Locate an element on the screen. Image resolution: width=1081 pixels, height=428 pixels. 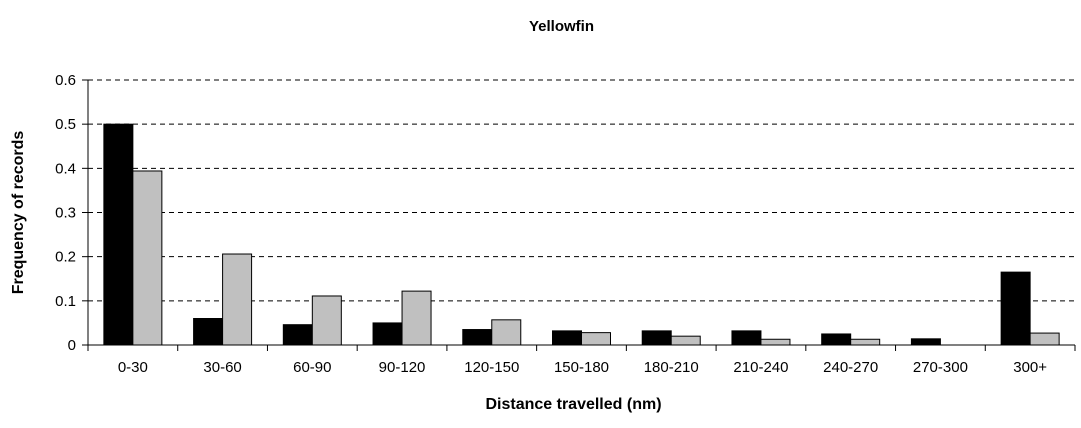
y-tick-label: 0.6 is located at coordinates (65, 80).